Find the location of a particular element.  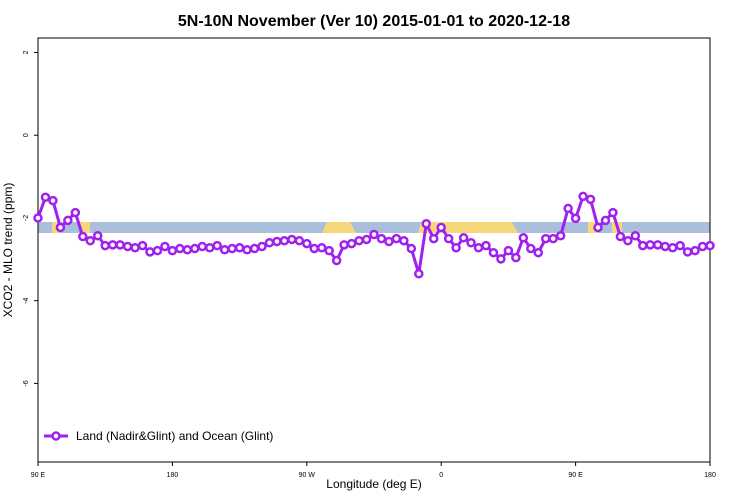

y-axis-label: XCO2 - MLO trend (ppm) is located at coordinates (8, 250).